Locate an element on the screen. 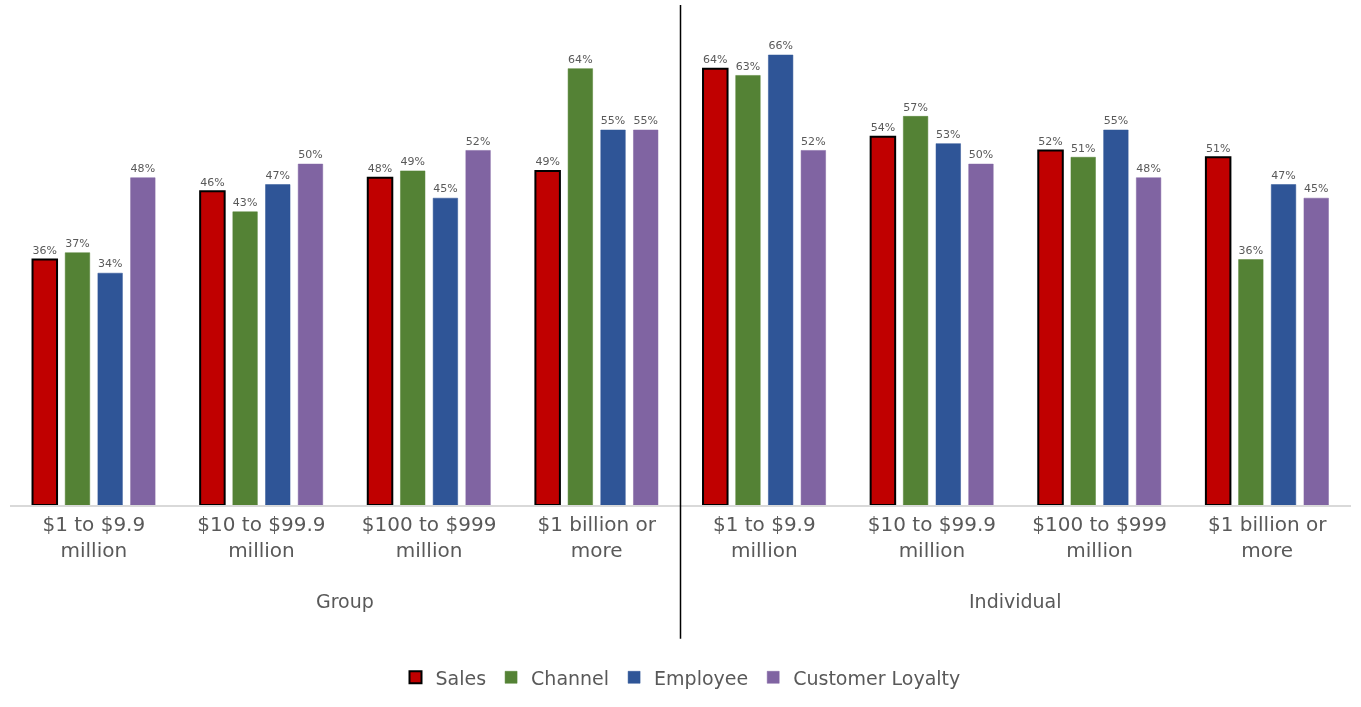 This screenshot has height=707, width=1361. data-label: 46% is located at coordinates (212, 182).